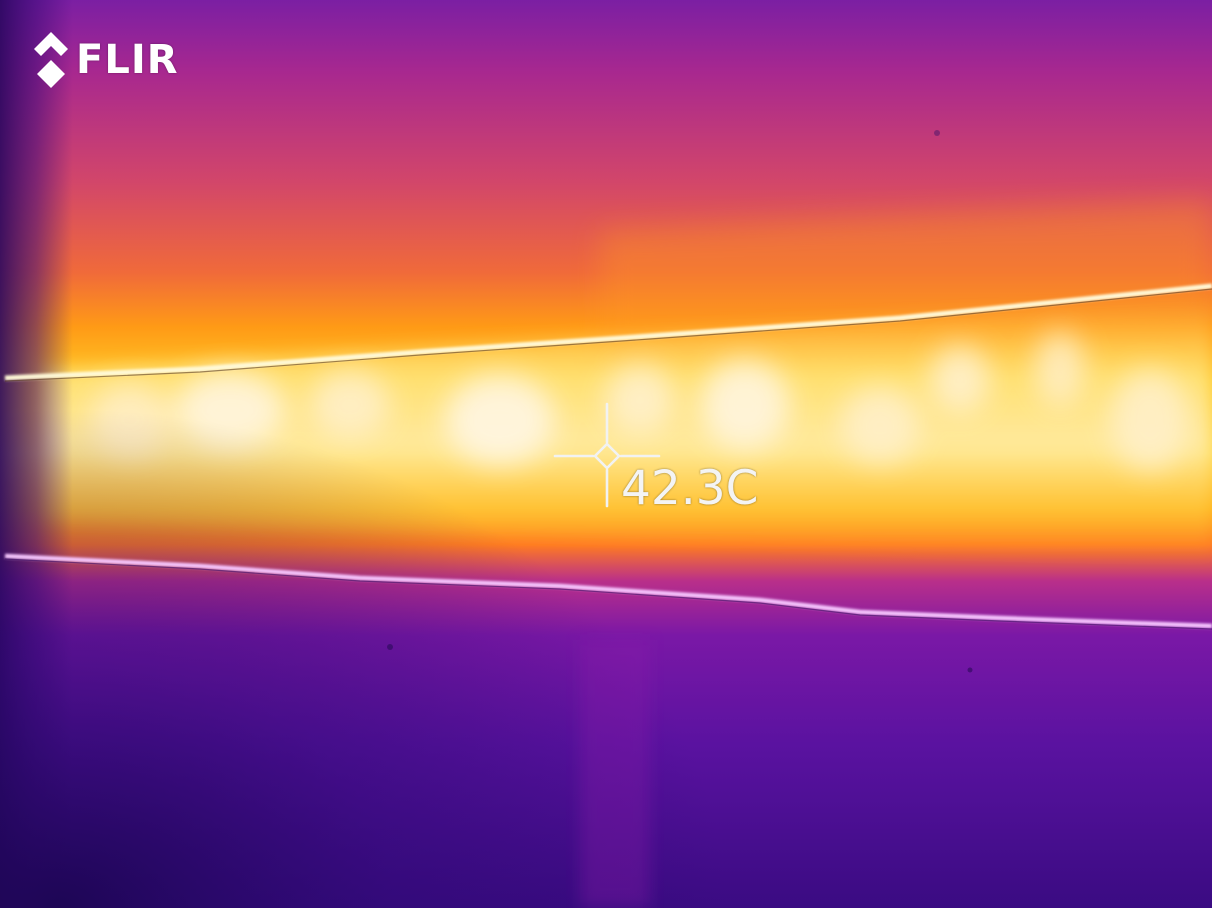 This screenshot has width=1212, height=908. I want to click on flir-logo: FLIR, so click(104, 60).